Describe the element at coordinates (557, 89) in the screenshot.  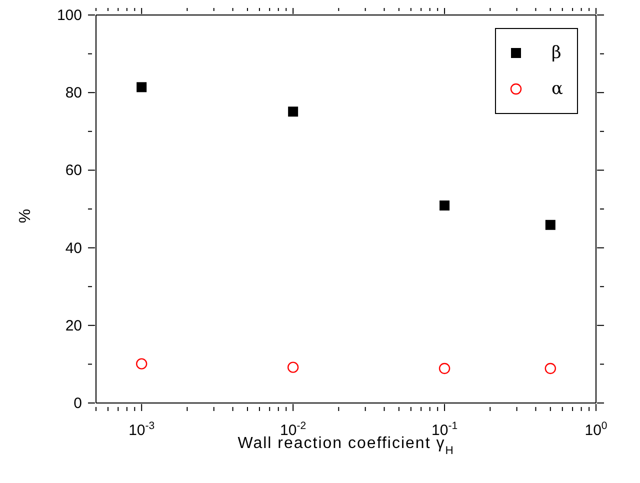
I see `legend-label: α` at that location.